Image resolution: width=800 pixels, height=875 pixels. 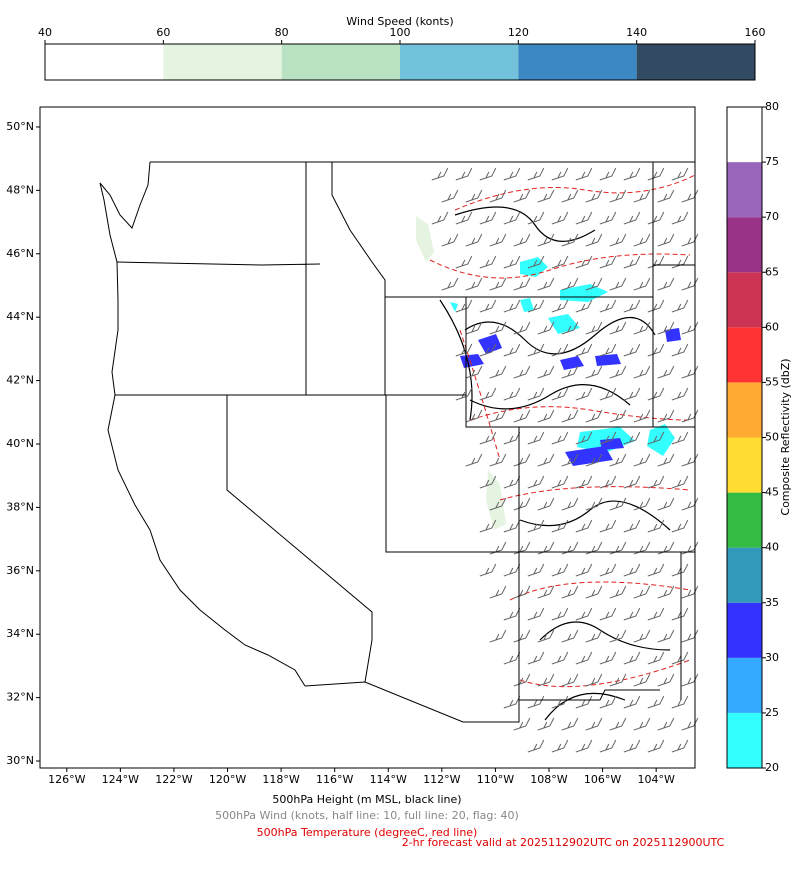 I want to click on wind-tick-label: 60, so click(x=163, y=32).